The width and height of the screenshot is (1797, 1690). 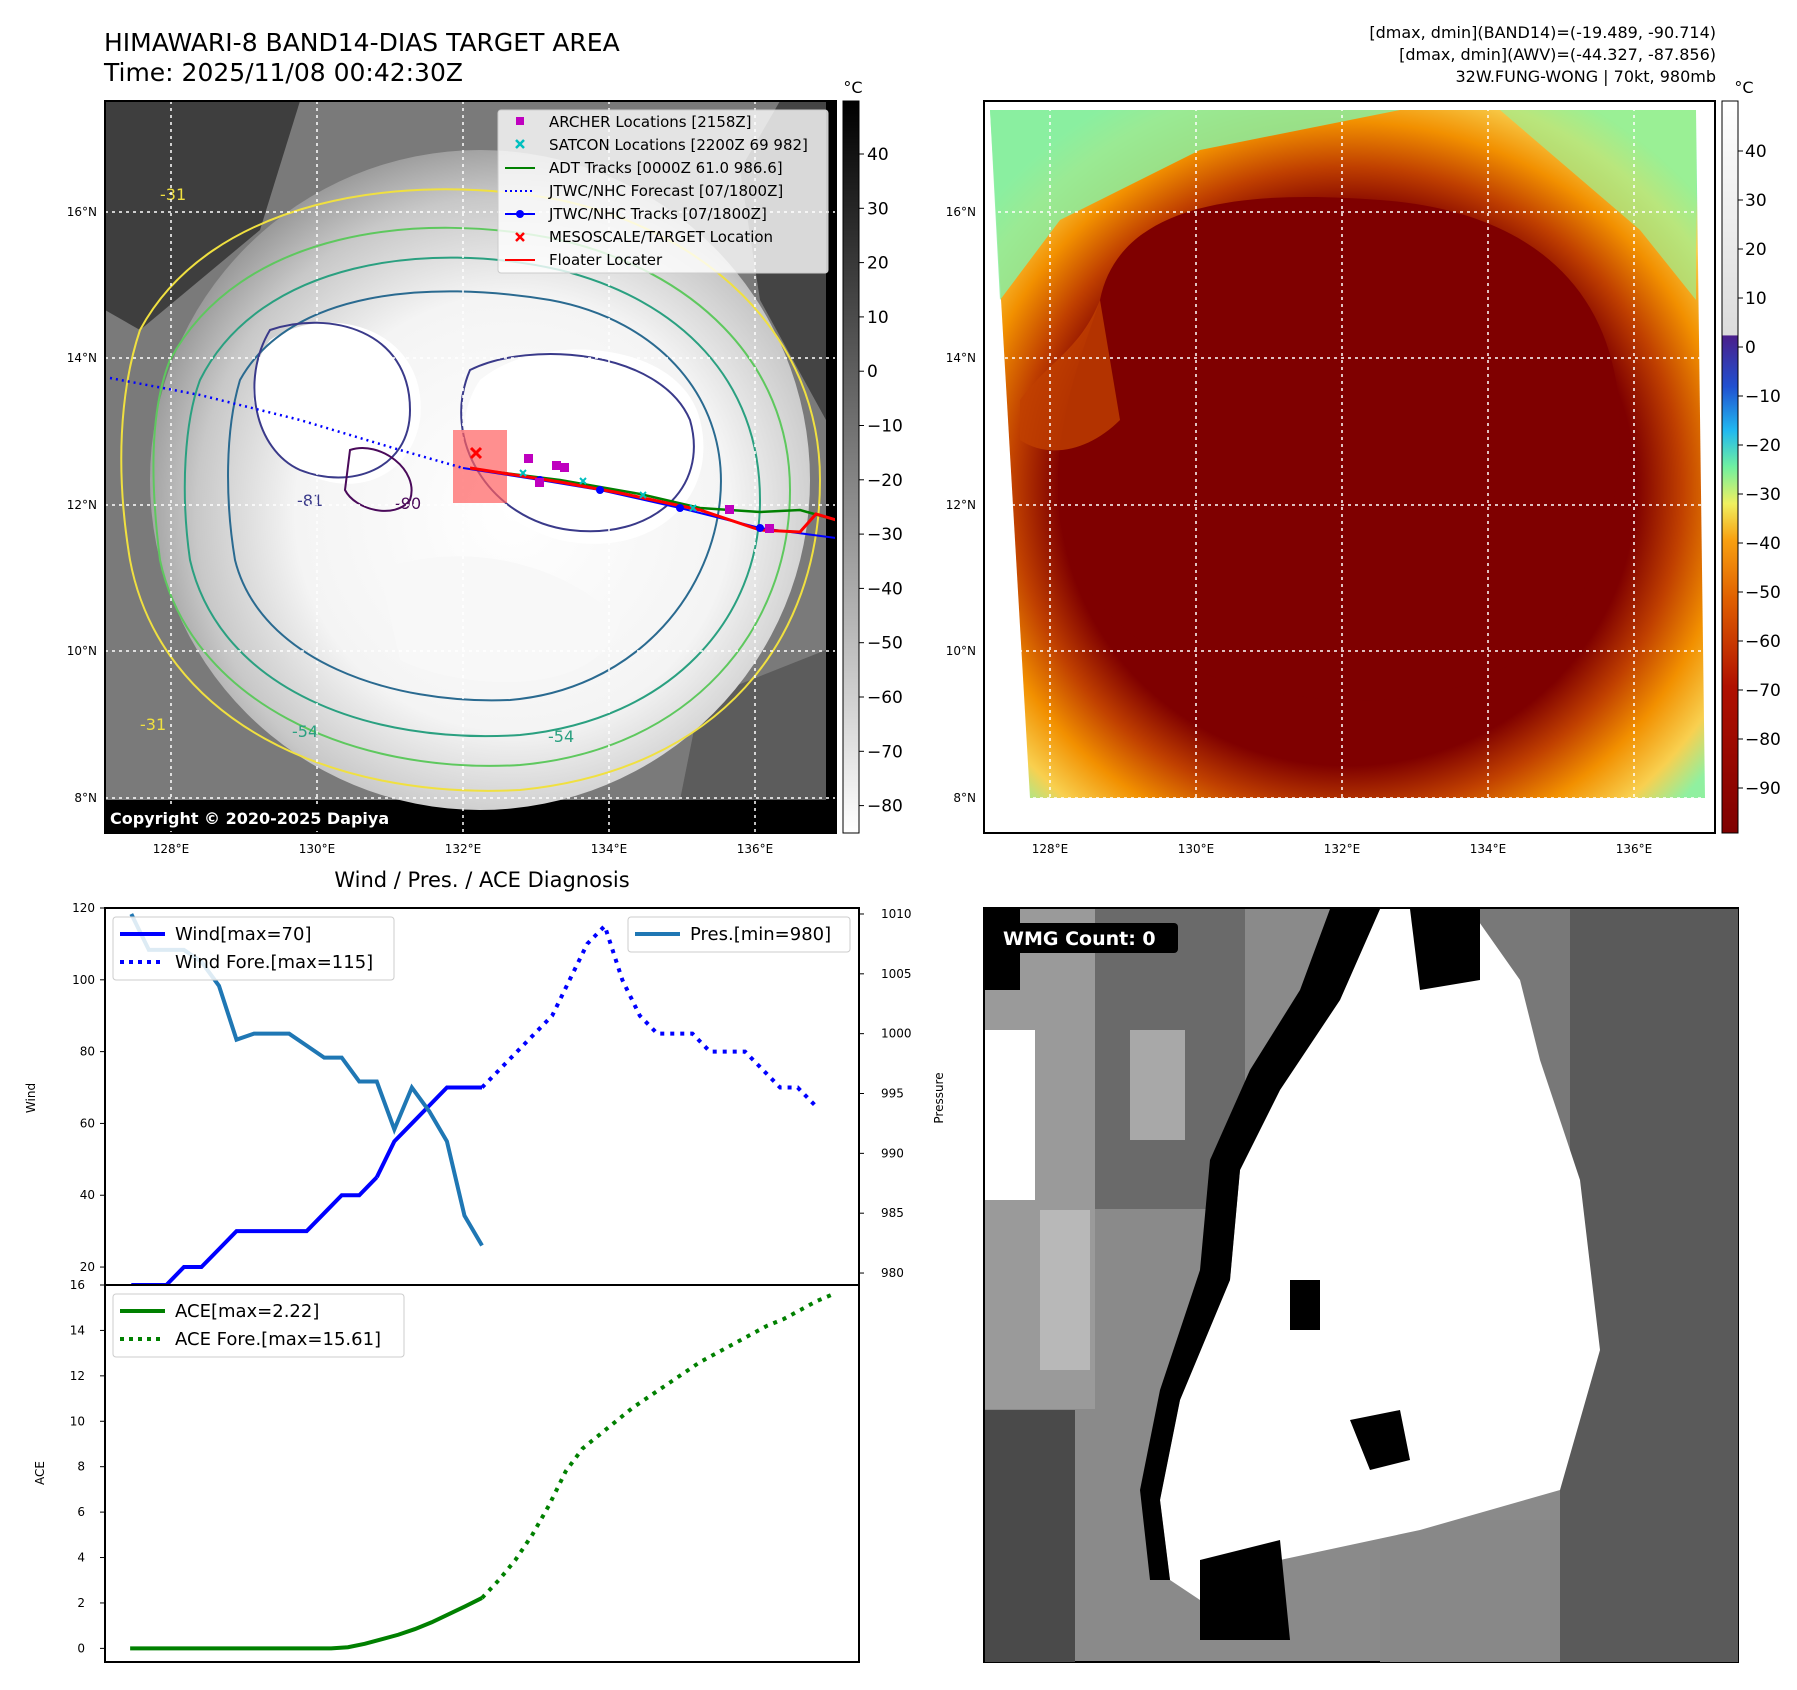 What do you see at coordinates (755, 849) in the screenshot?
I see `lon-tick-136: 136°E` at bounding box center [755, 849].